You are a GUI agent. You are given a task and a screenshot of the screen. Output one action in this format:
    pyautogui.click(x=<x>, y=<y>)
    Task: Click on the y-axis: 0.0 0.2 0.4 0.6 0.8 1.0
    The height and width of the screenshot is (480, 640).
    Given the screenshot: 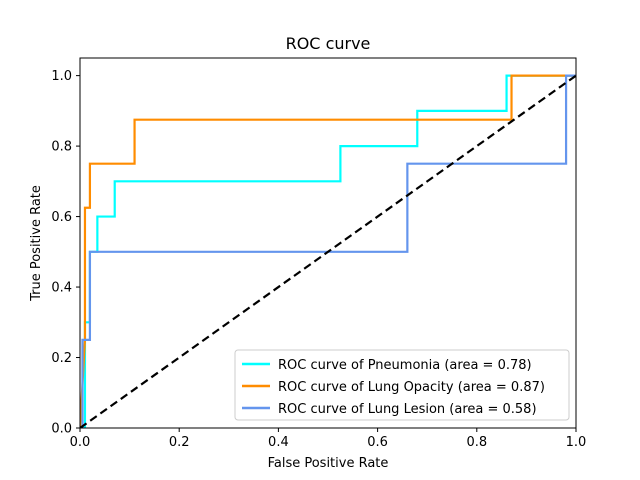 What is the action you would take?
    pyautogui.click(x=65, y=253)
    